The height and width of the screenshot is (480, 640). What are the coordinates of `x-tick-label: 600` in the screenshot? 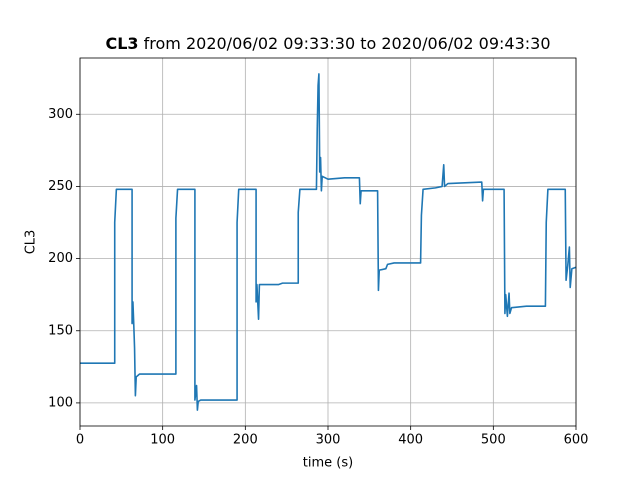 It's located at (576, 440).